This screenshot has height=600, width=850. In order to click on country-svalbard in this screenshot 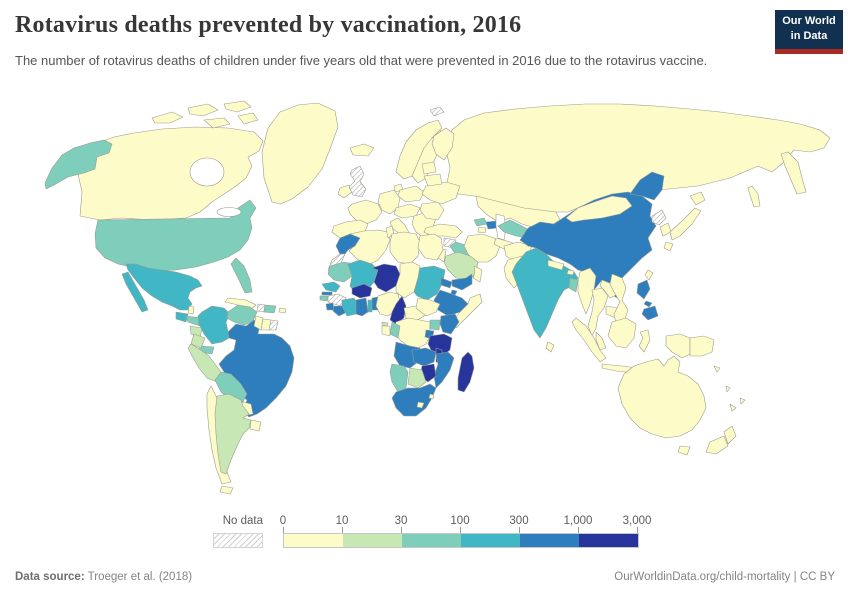, I will do `click(437, 111)`.